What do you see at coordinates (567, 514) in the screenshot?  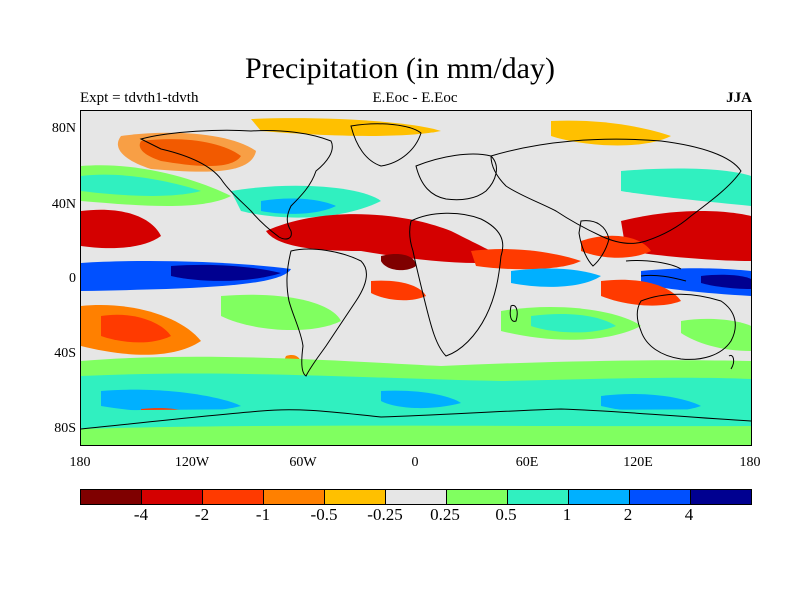 I see `colorbar-label: 1` at bounding box center [567, 514].